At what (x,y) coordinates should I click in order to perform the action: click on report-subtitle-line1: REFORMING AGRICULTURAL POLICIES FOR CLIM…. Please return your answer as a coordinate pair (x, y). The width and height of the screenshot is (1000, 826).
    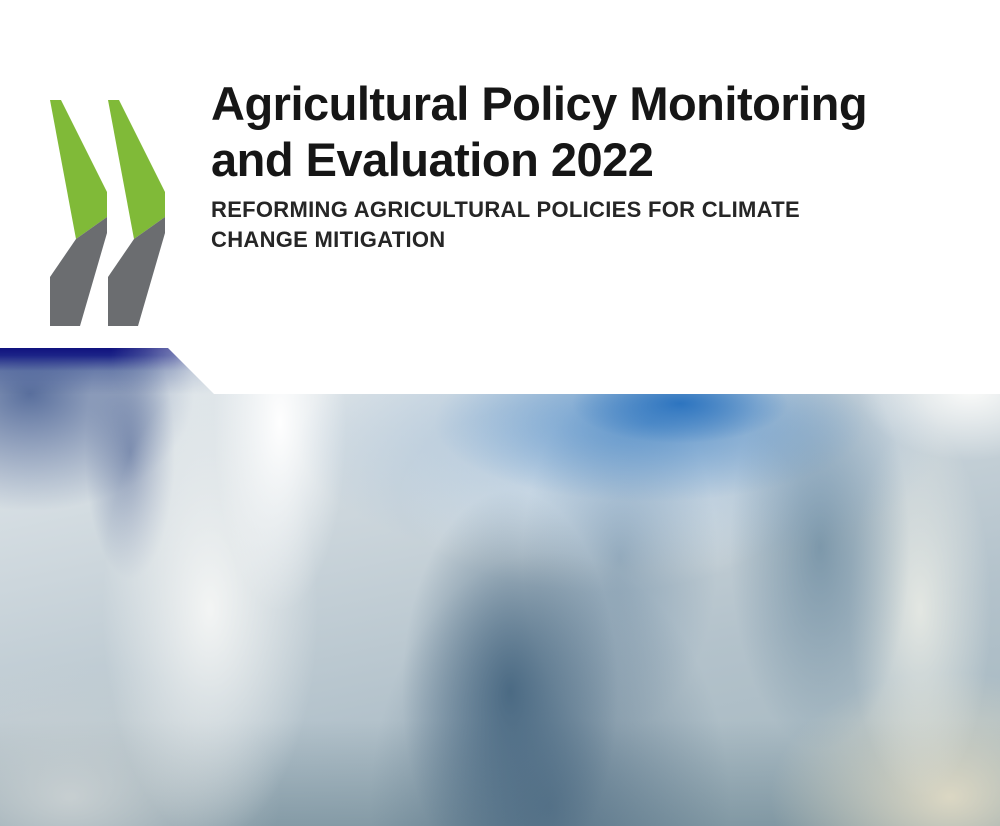
    Looking at the image, I should click on (505, 209).